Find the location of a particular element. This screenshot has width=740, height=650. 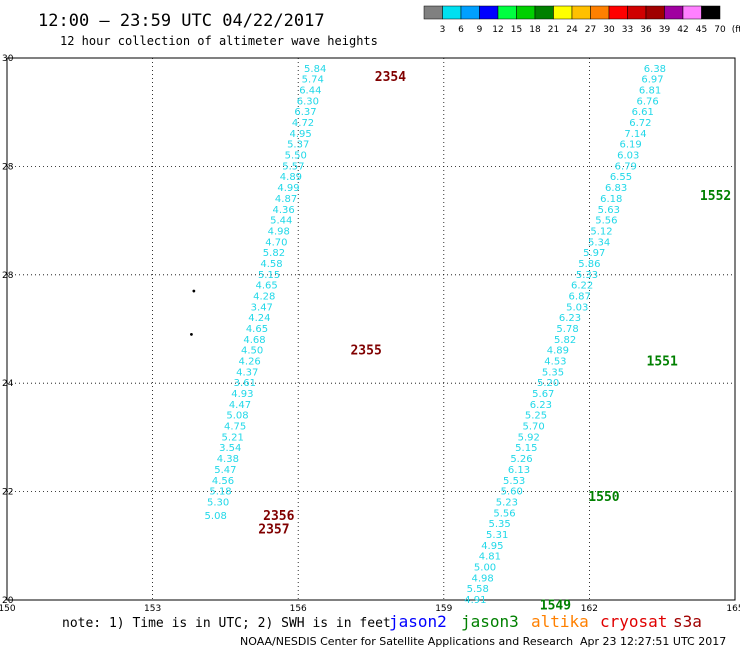

swh-value-label: 6.22 is located at coordinates (582, 286).